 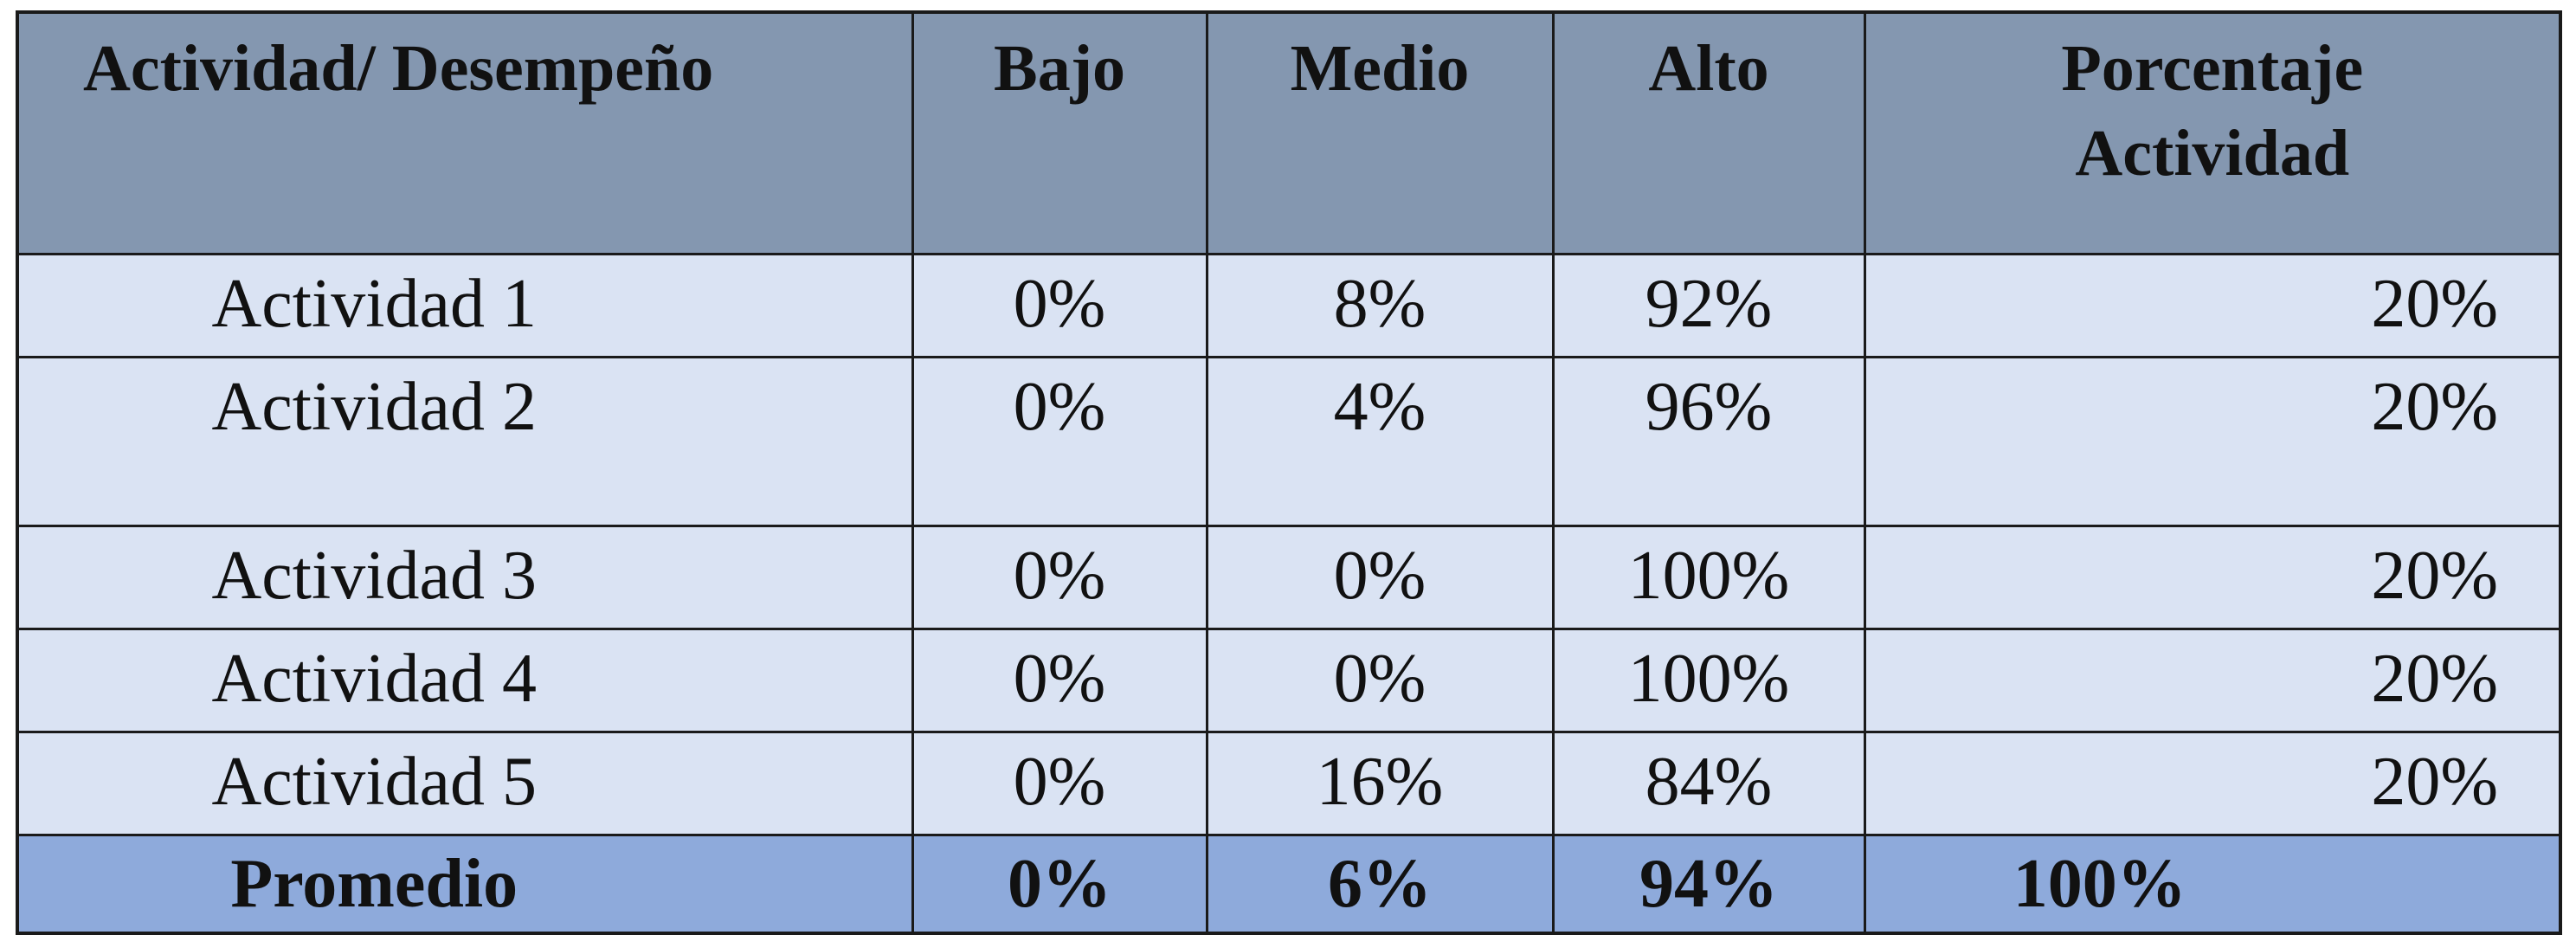 I want to click on cell-high: 84%, so click(x=1708, y=783).